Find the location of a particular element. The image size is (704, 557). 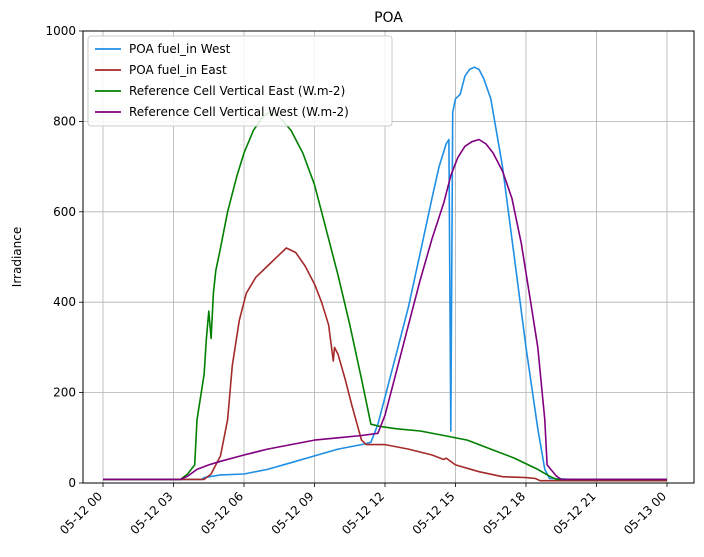

x-tick-label: 05-12 06 is located at coordinates (222, 513).